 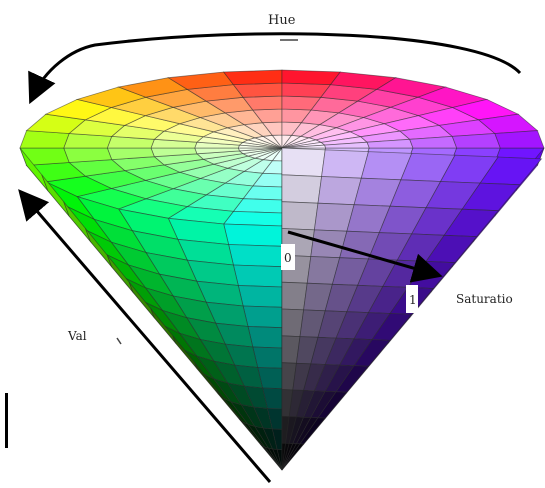 I want to click on value-tick, so click(x=119, y=341).